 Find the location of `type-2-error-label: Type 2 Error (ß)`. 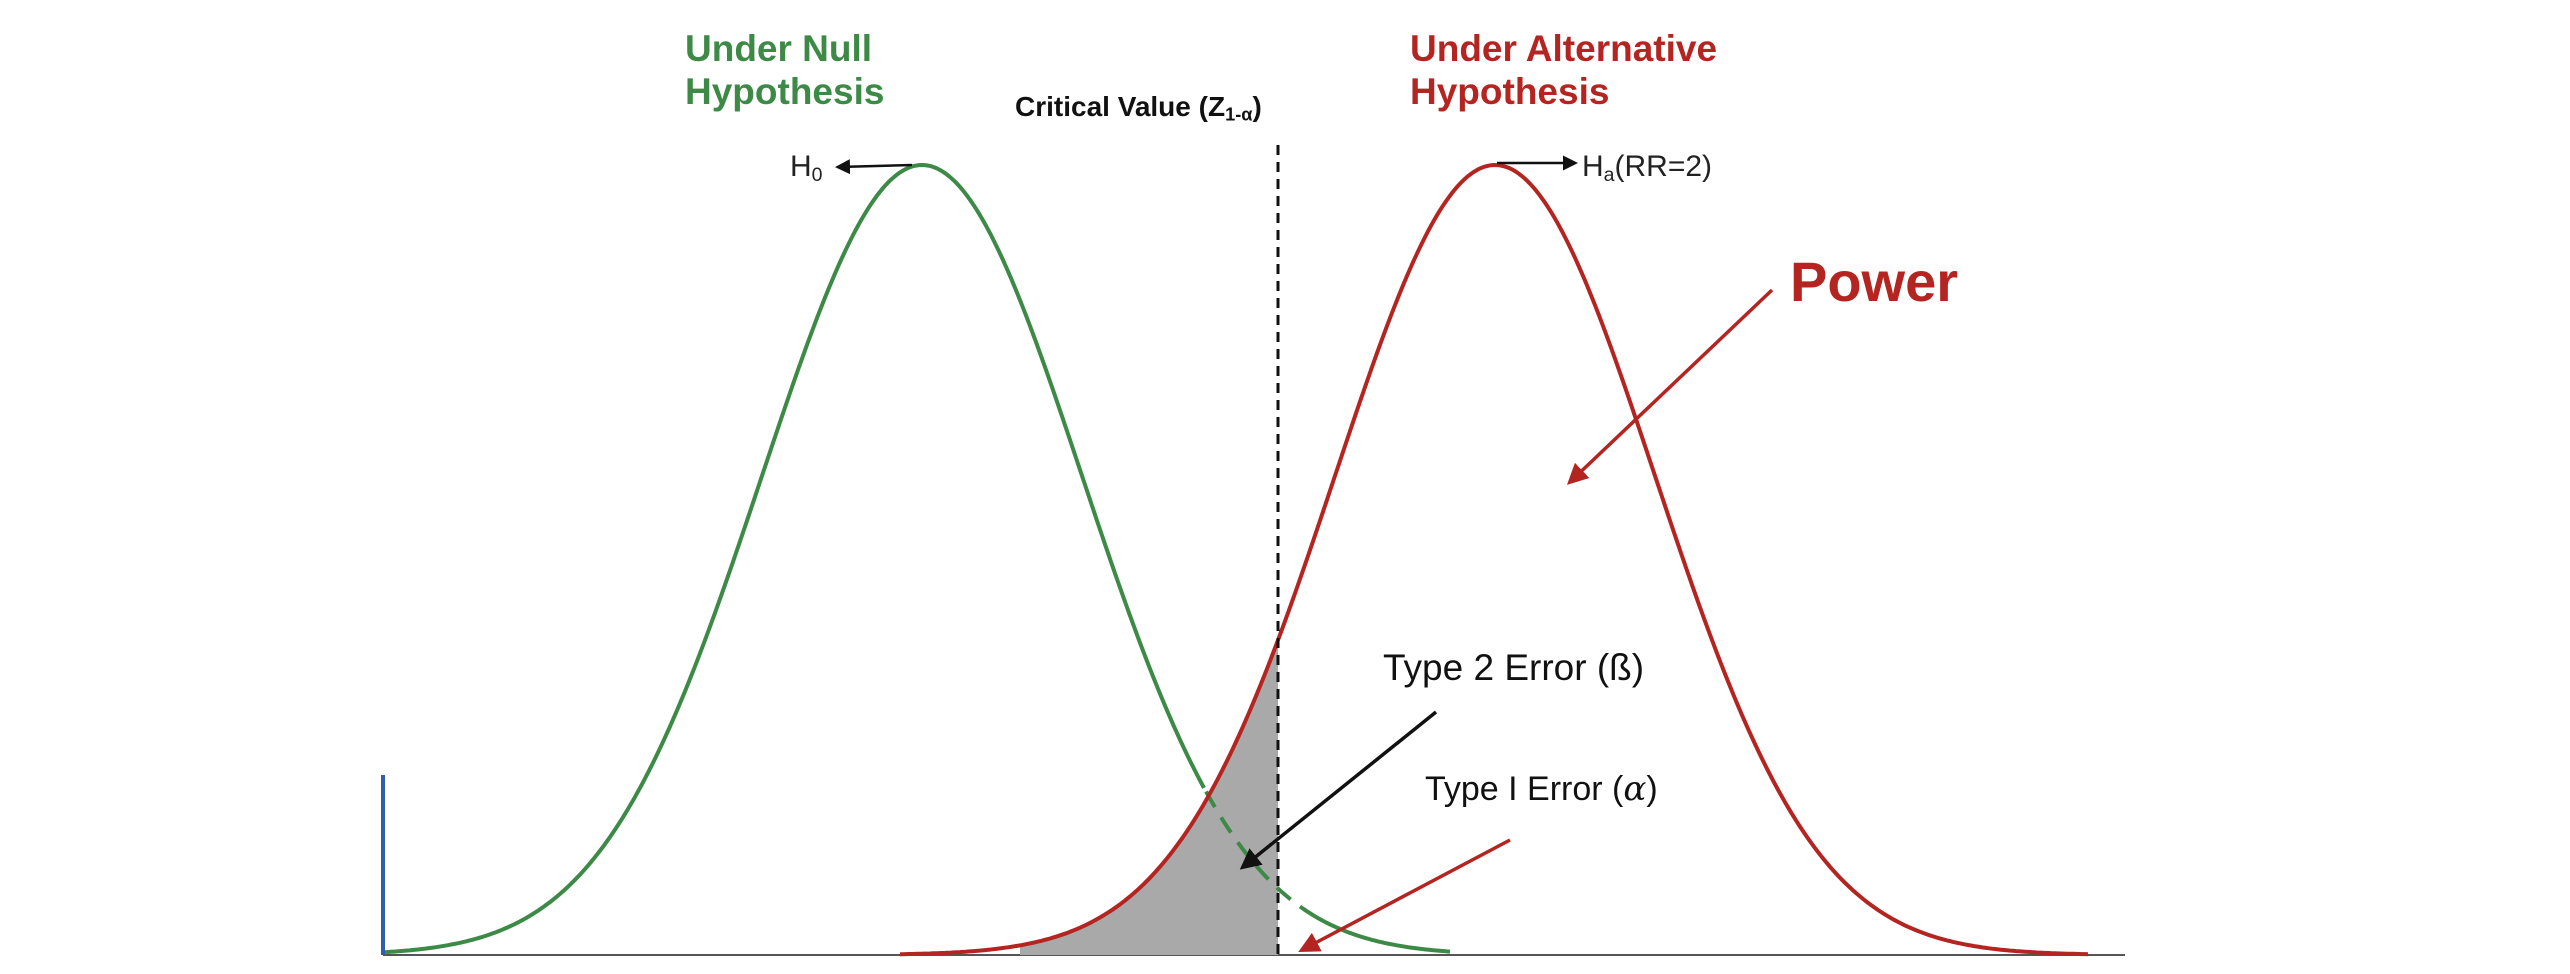

type-2-error-label: Type 2 Error (ß) is located at coordinates (1514, 667).